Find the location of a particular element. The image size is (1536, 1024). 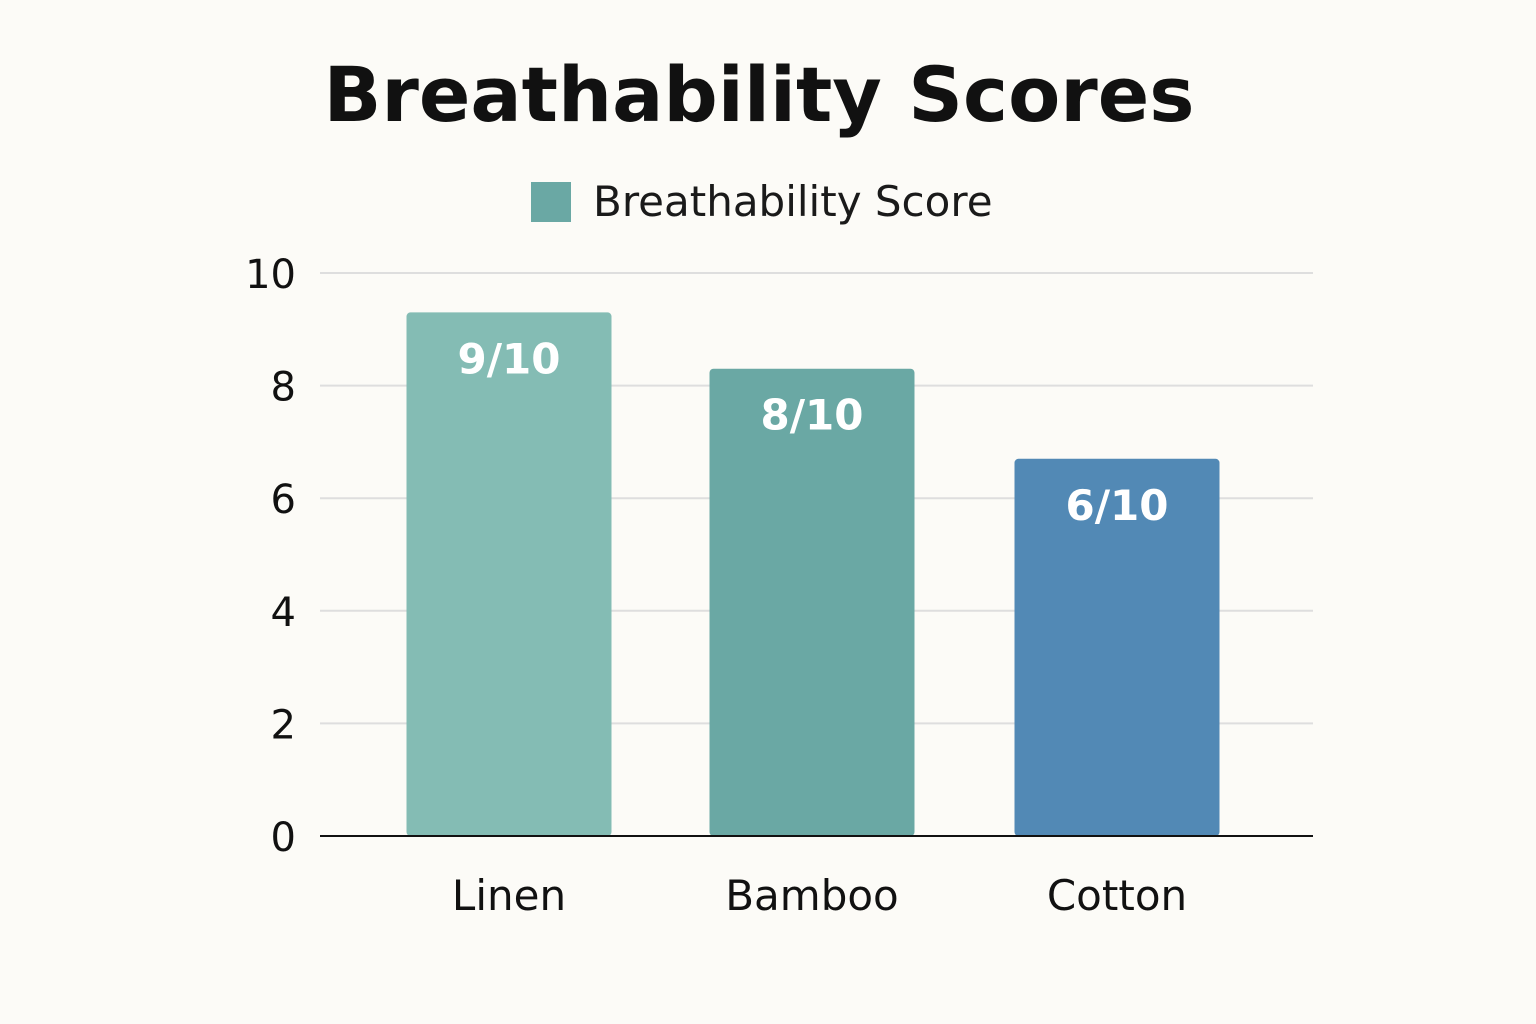

data-label: 8/10 is located at coordinates (811, 415).